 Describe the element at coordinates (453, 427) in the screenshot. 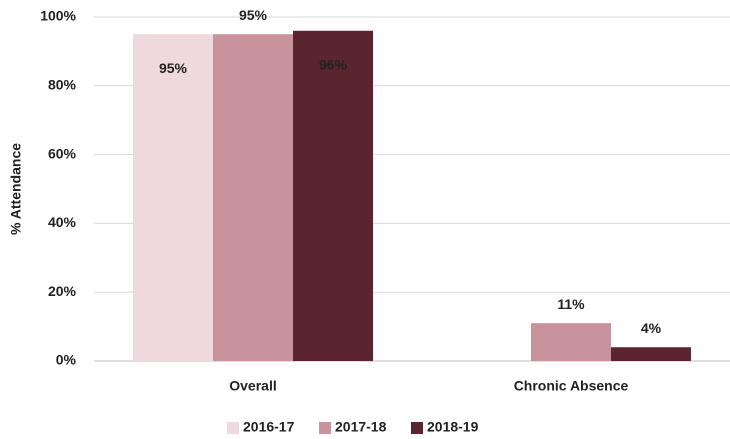

I see `legend-label: 2018-19` at that location.